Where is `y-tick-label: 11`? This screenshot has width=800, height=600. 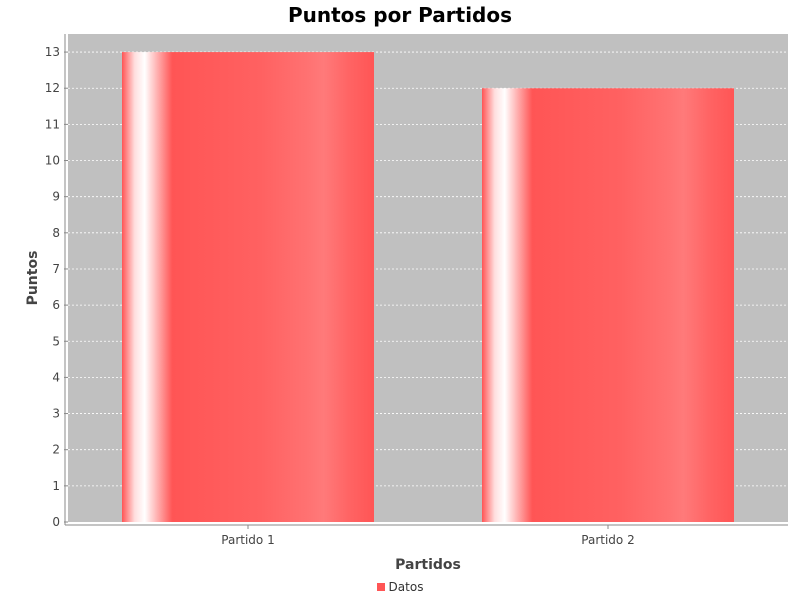
y-tick-label: 11 is located at coordinates (52, 124).